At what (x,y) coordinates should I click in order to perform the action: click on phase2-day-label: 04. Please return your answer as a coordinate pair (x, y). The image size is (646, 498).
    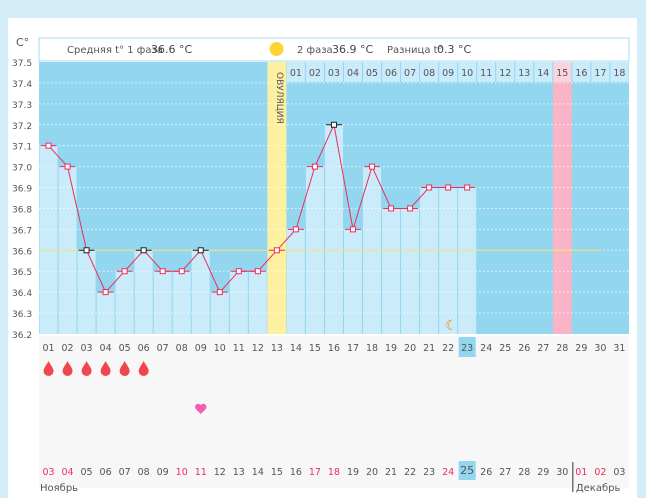
    Looking at the image, I should click on (353, 73).